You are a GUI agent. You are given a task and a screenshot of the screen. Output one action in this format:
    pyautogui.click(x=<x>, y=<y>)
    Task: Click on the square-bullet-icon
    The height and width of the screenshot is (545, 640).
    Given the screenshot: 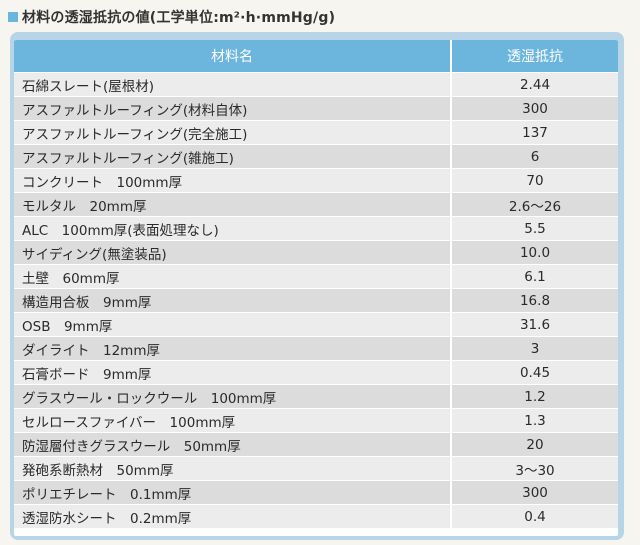 What is the action you would take?
    pyautogui.click(x=13, y=17)
    